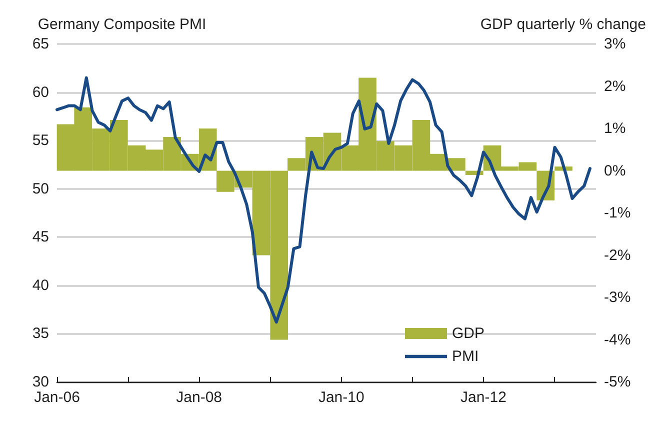  Describe the element at coordinates (615, 128) in the screenshot. I see `y2-tick-label: 1%` at that location.